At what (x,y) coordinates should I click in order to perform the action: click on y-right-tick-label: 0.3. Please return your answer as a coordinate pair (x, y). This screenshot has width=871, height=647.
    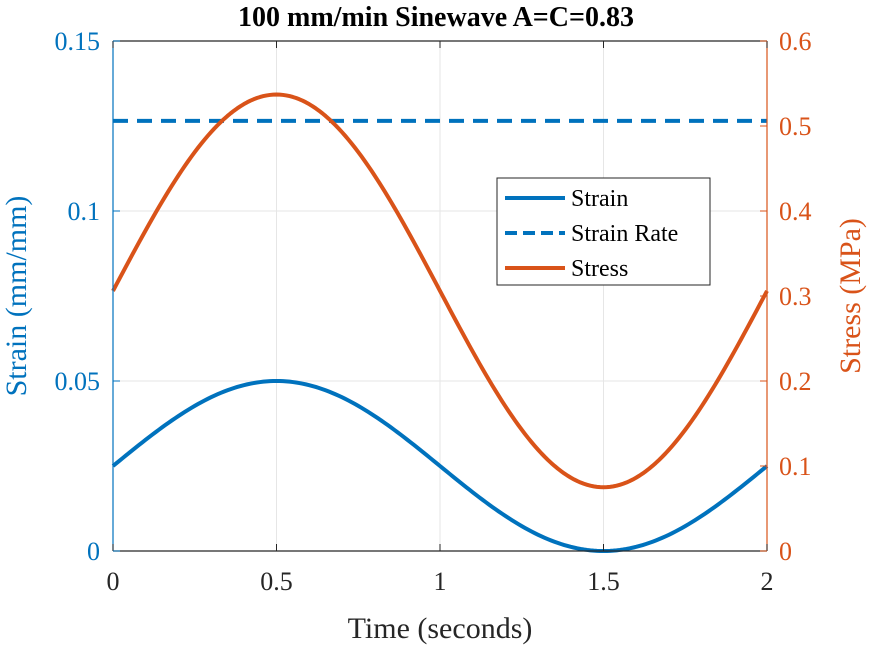
    Looking at the image, I should click on (795, 296).